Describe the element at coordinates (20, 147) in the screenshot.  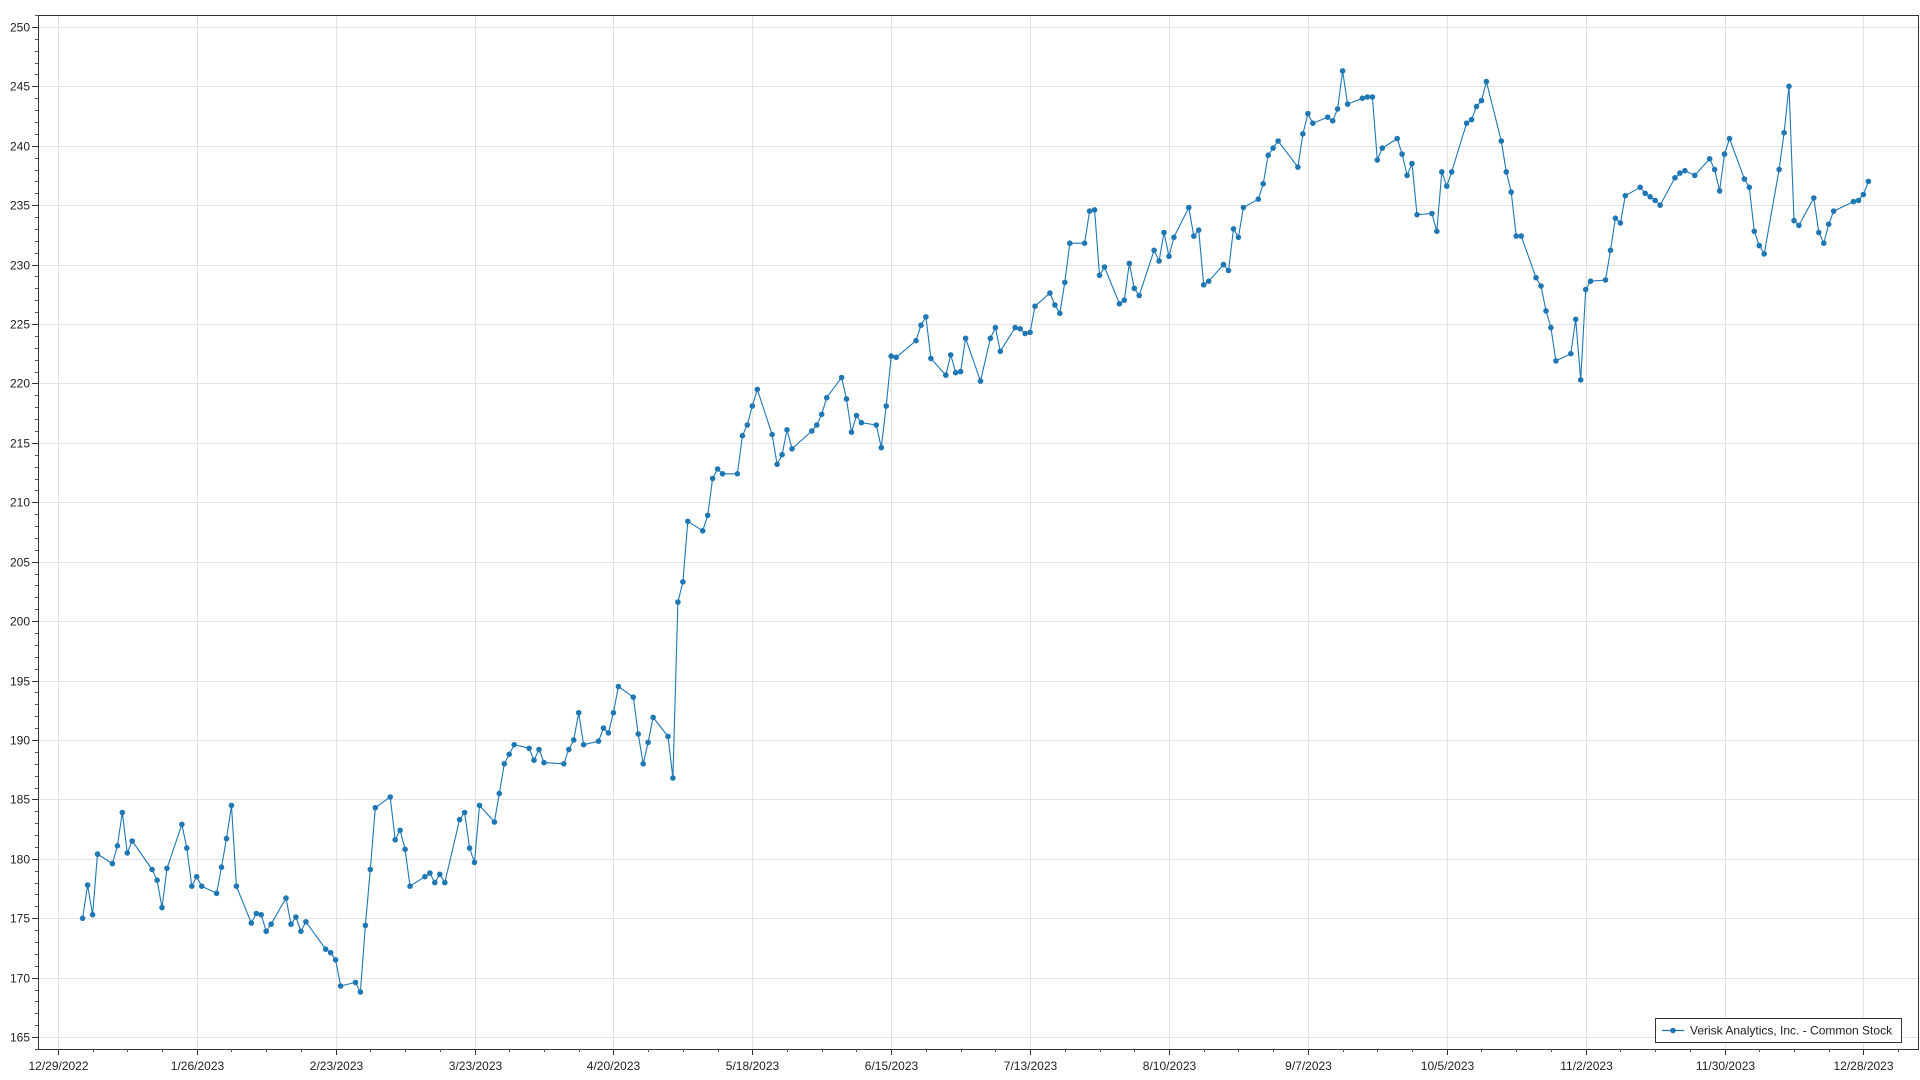
I see `y-tick-label: 240` at that location.